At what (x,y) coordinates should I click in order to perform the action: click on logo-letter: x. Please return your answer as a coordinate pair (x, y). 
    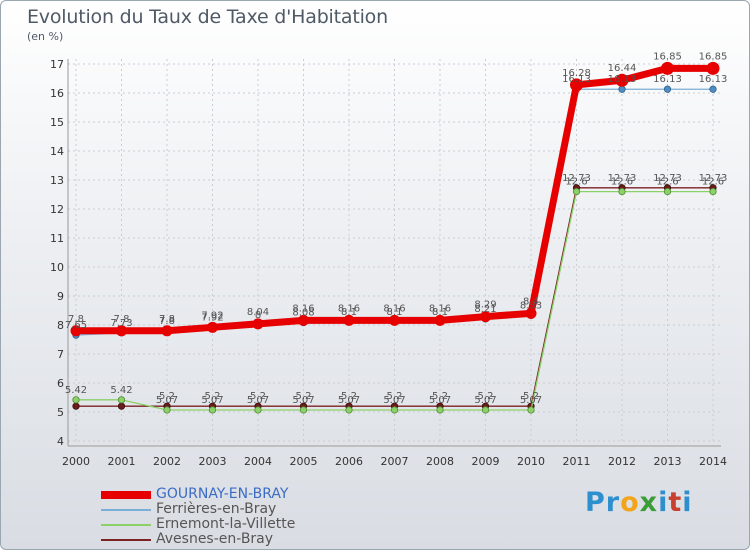
    Looking at the image, I should click on (649, 502).